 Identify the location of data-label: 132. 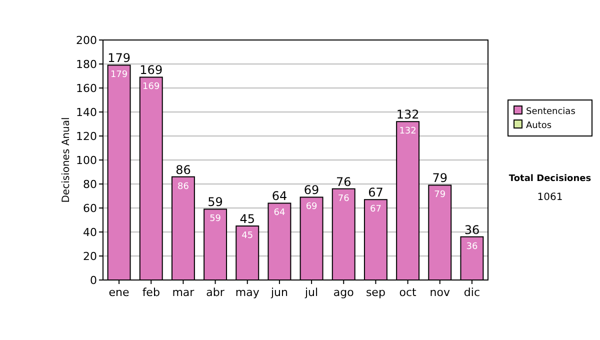
(407, 131).